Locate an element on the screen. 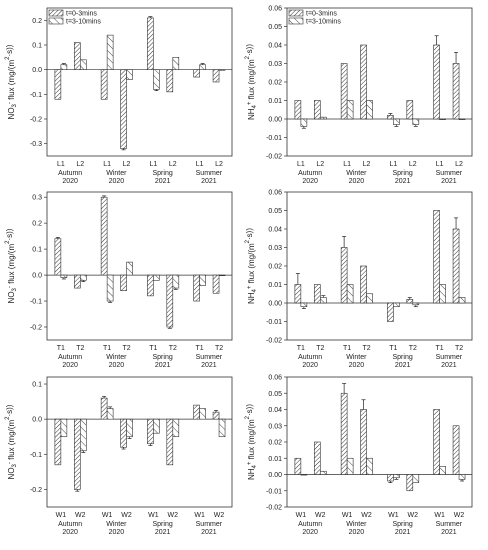 This screenshot has width=488, height=550. y-tick-label: 0.2 is located at coordinates (37, 21).